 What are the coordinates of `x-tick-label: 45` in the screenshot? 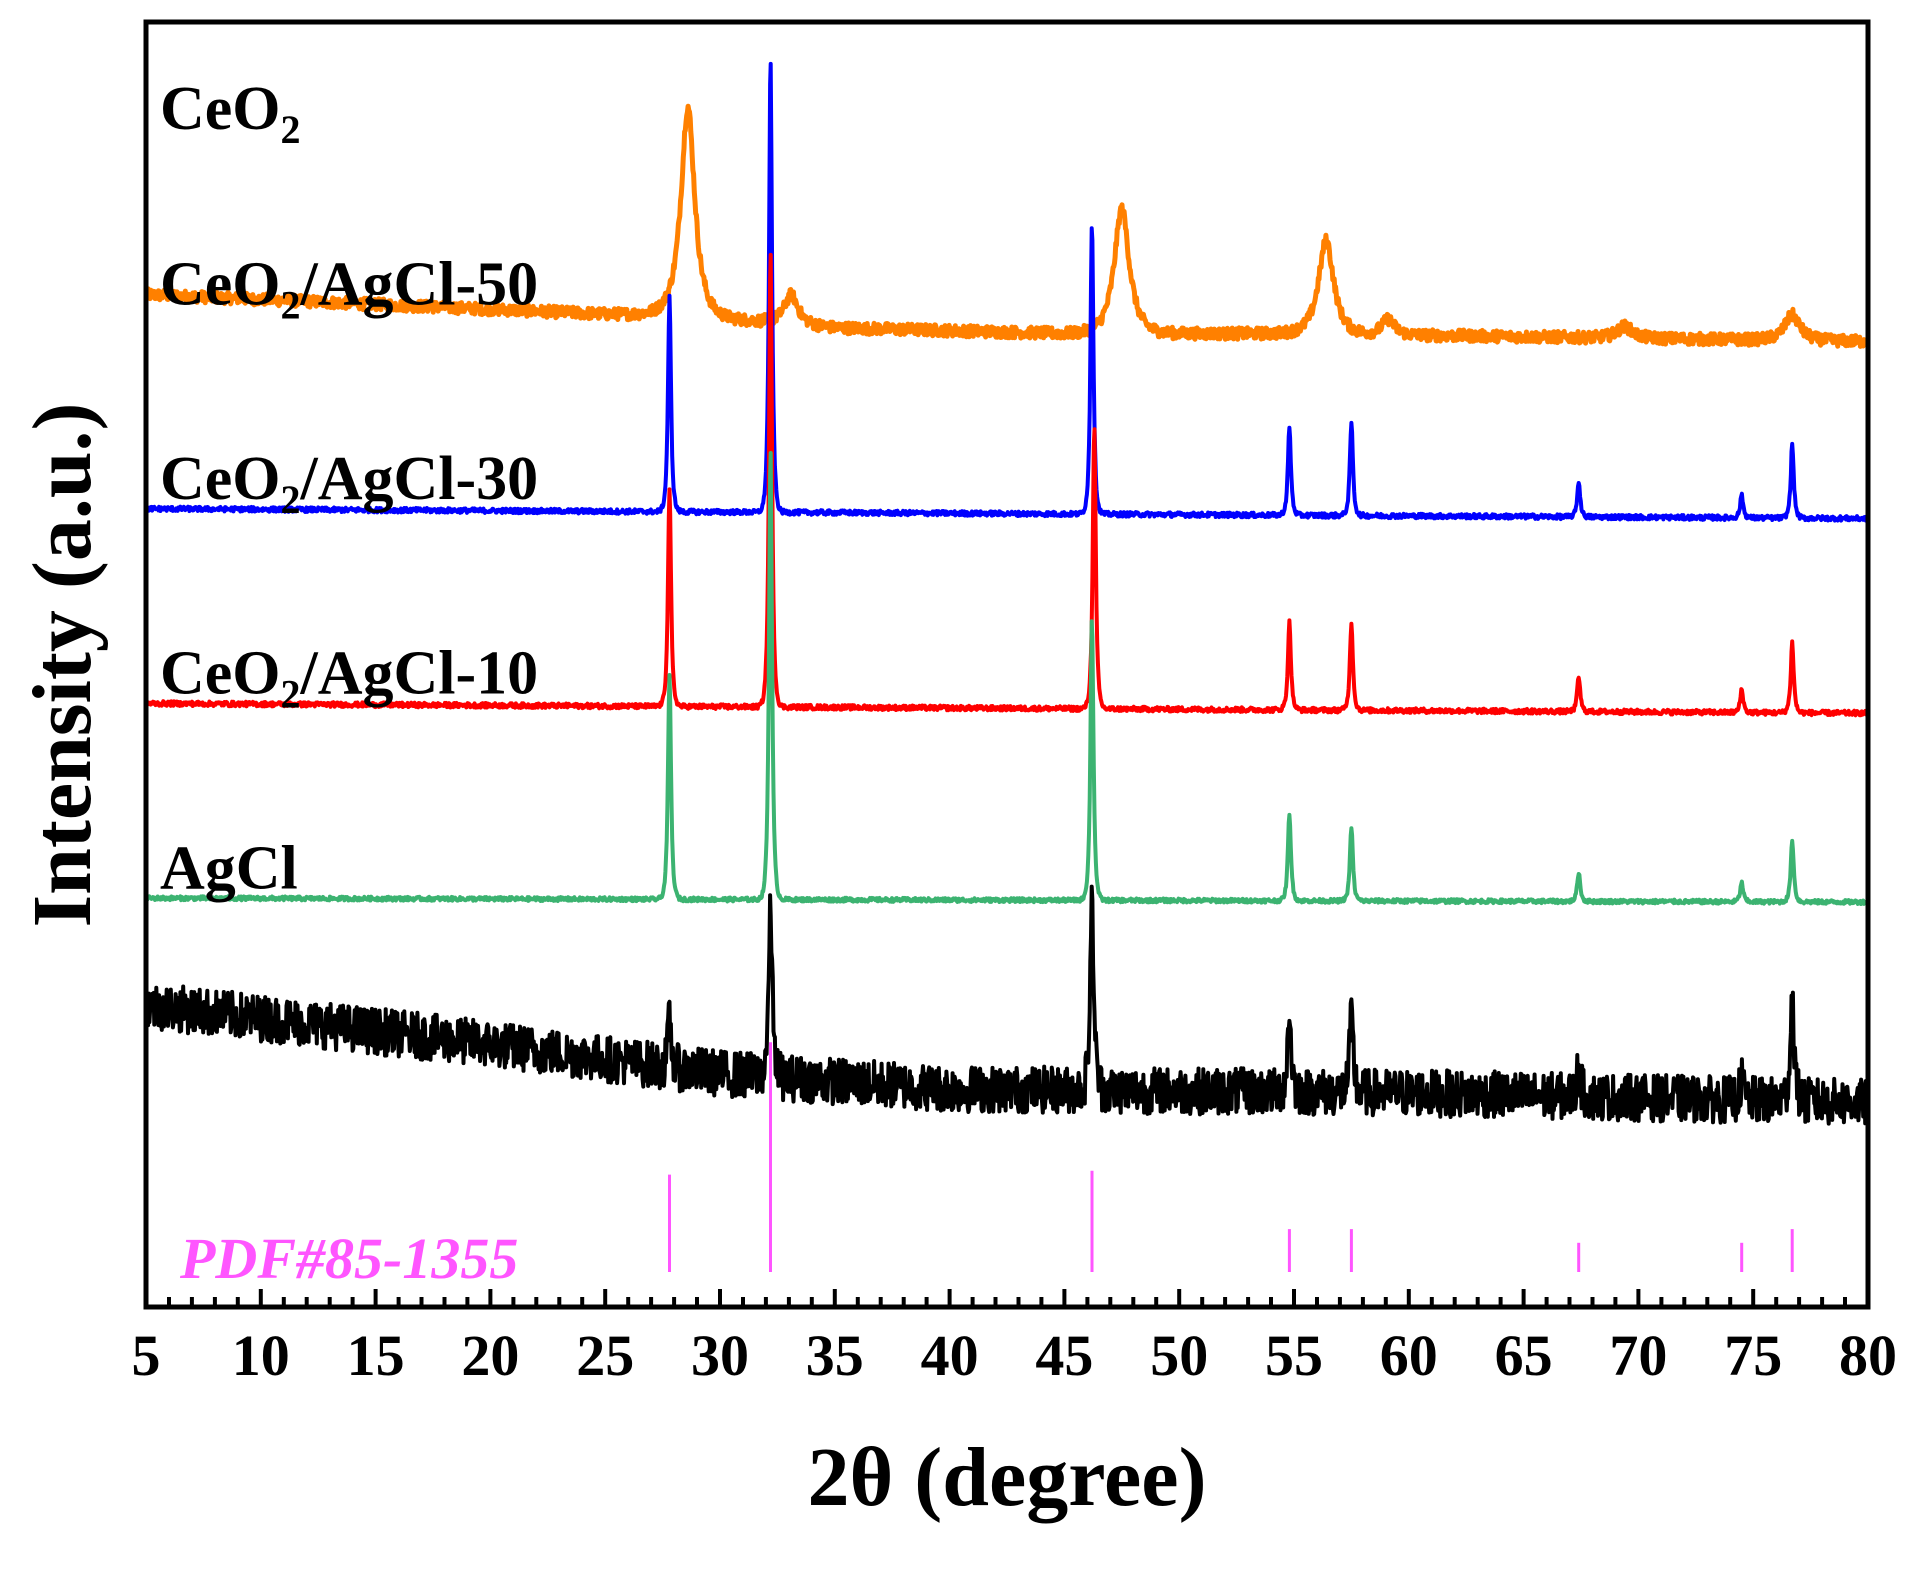 It's located at (1064, 1355).